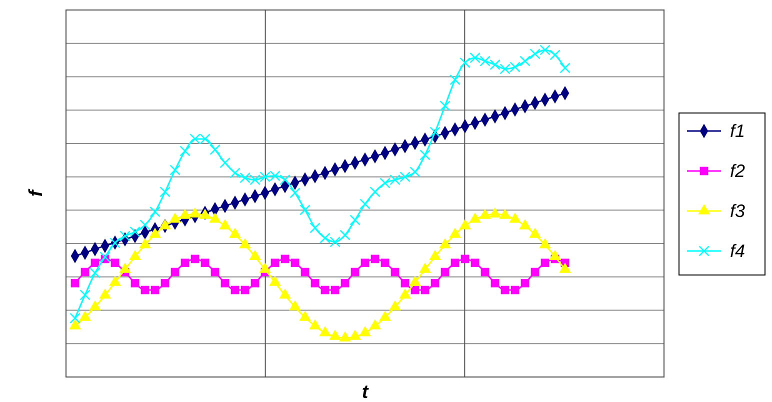  Describe the element at coordinates (36, 192) in the screenshot. I see `y-axis-title: f` at that location.